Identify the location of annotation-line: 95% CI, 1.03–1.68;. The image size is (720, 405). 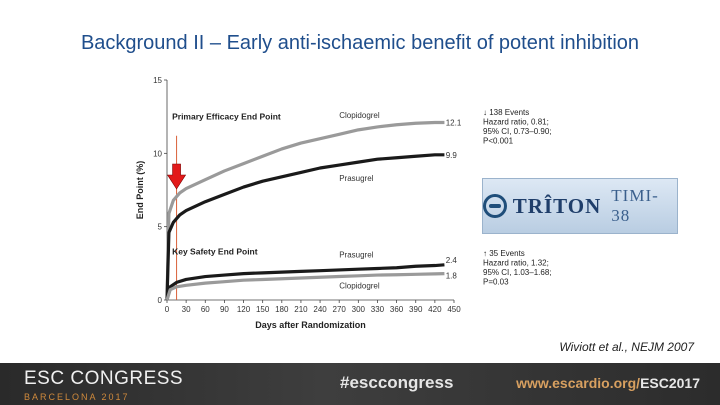
(517, 272).